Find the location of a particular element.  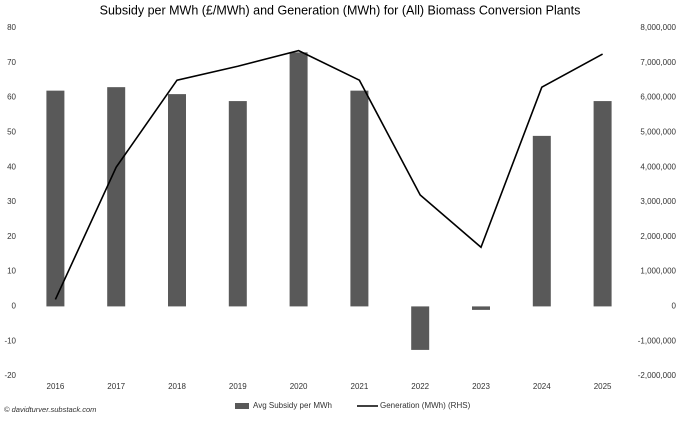

y2-tick-label: 4,000,000 is located at coordinates (658, 166).